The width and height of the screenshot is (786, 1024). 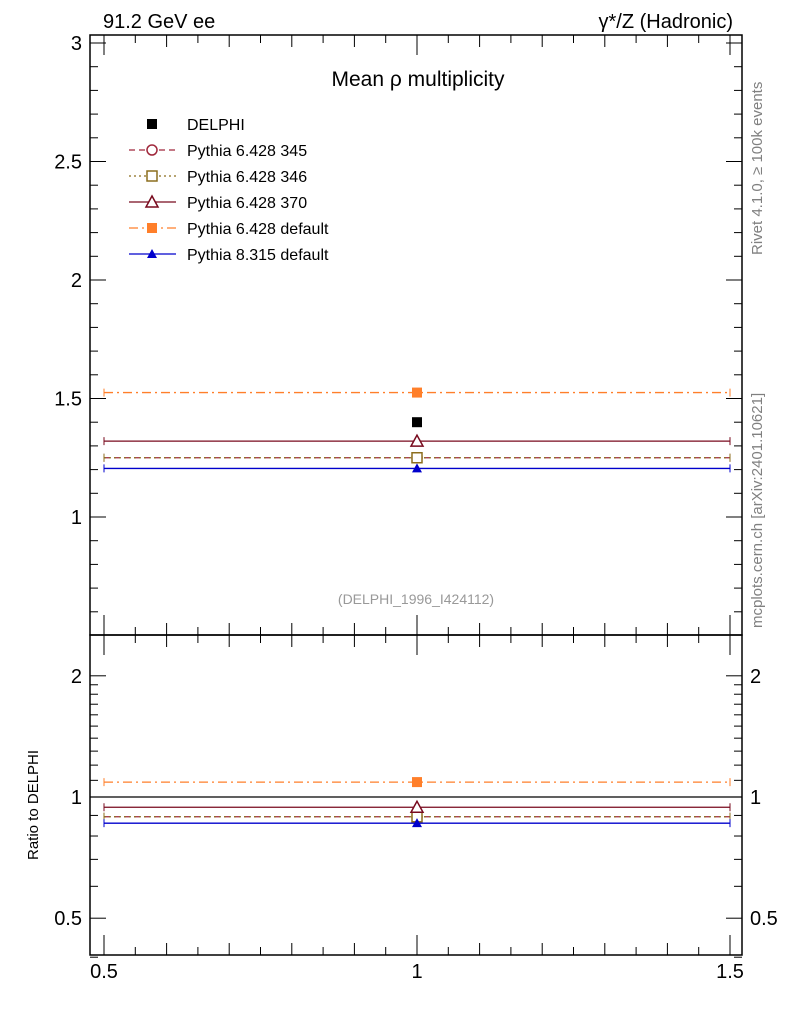 I want to click on rivet-label: Rivet 4.1.0, ≥ 100k events, so click(x=757, y=168).